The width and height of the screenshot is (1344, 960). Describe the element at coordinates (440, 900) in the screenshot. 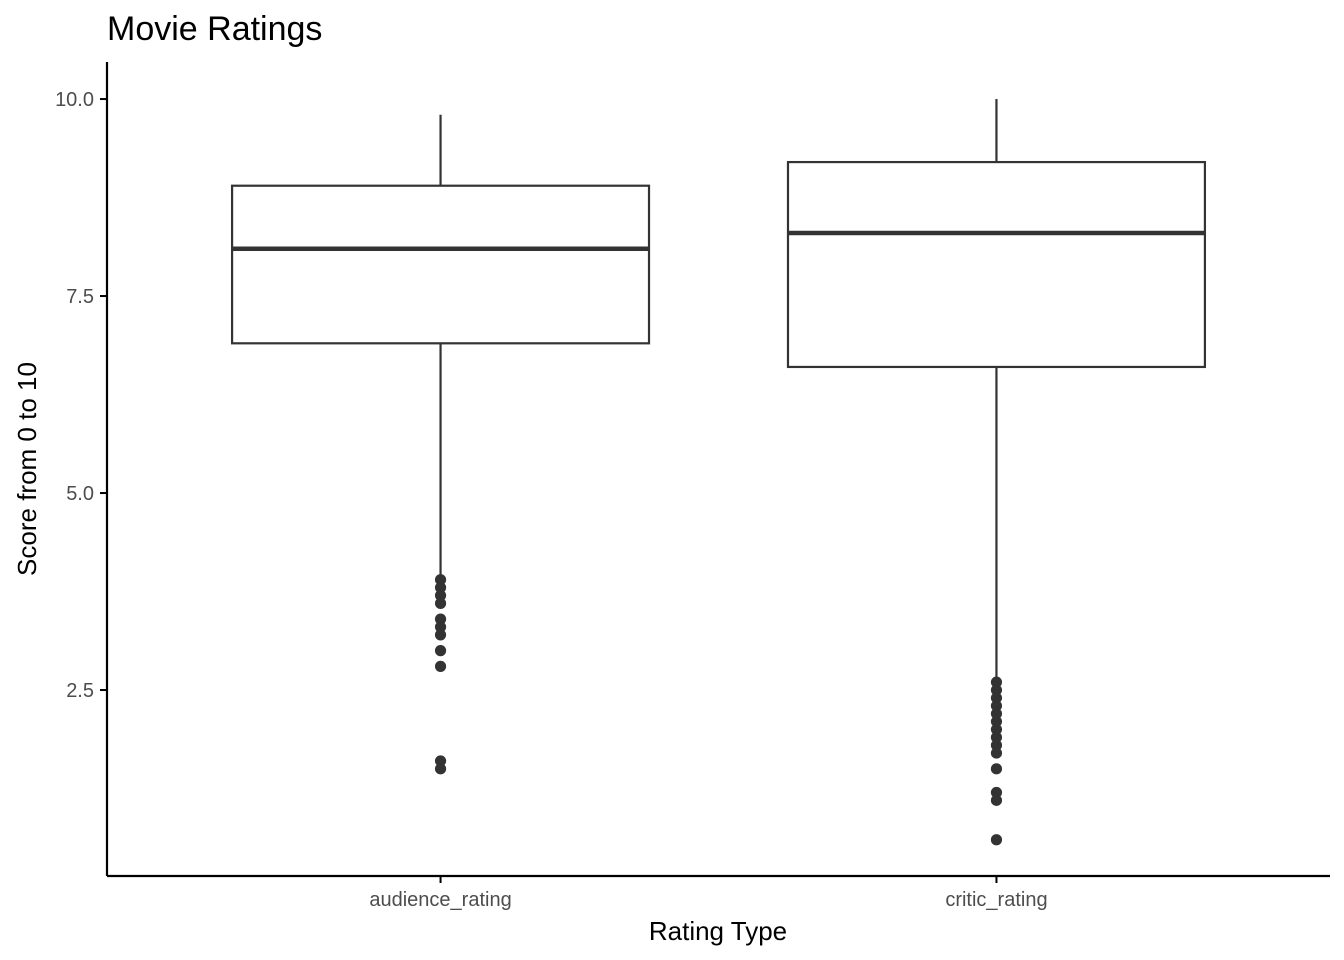

I see `x-tick-label: audience_rating` at that location.